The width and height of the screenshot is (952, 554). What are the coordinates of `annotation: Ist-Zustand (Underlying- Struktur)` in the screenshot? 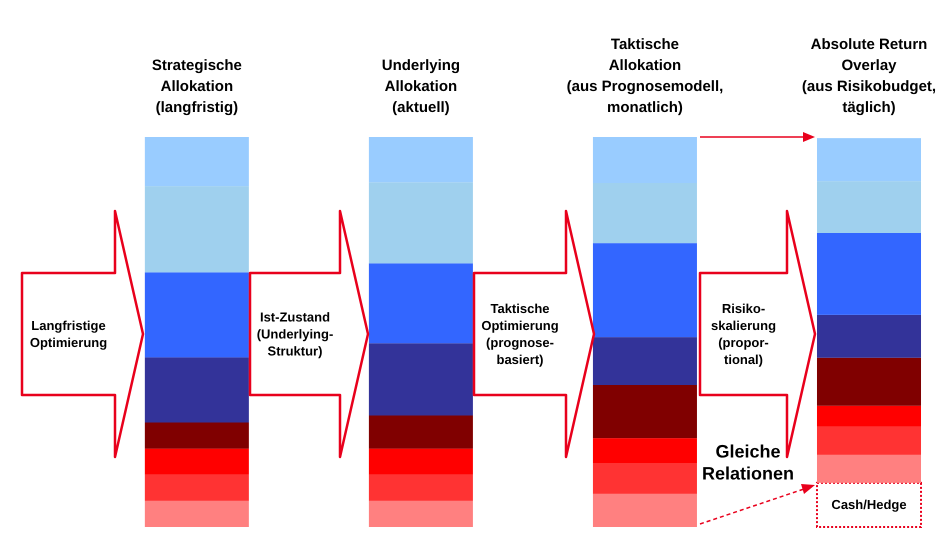 It's located at (295, 334).